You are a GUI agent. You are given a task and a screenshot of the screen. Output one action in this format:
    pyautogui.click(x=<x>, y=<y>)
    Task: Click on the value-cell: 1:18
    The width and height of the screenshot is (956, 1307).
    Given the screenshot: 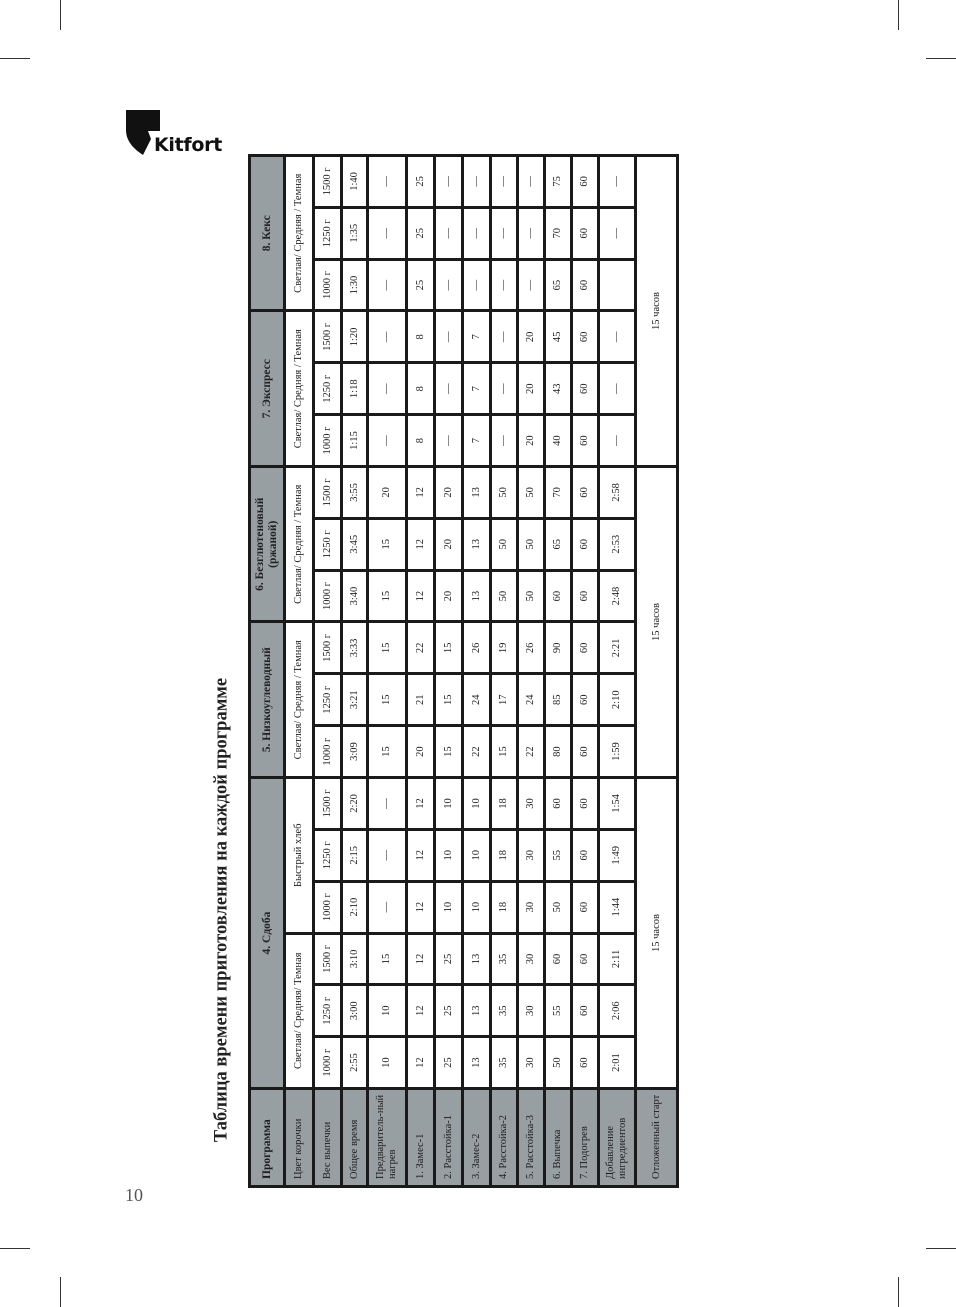 What is the action you would take?
    pyautogui.click(x=354, y=388)
    